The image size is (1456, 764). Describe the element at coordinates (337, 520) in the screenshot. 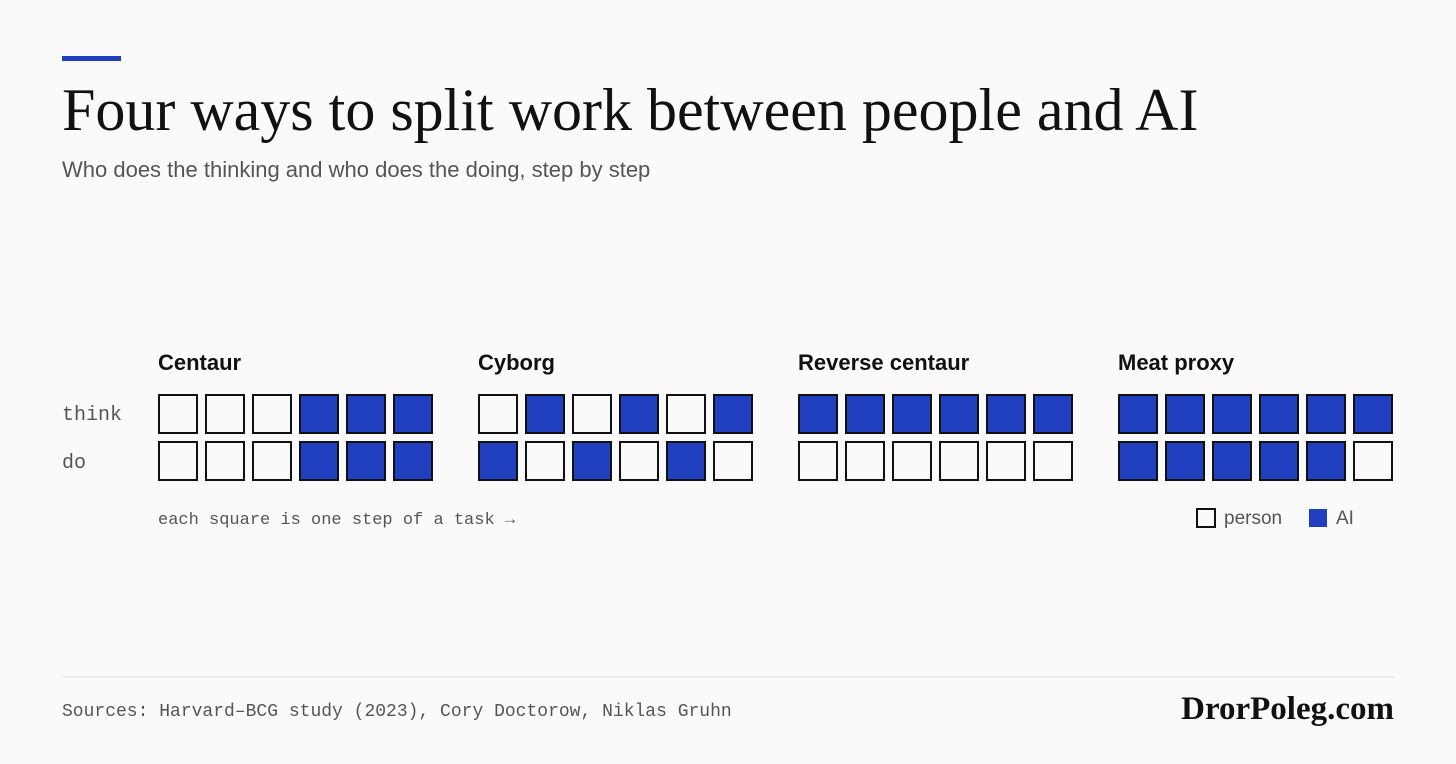

I see `note: each square is one step of a task →` at that location.